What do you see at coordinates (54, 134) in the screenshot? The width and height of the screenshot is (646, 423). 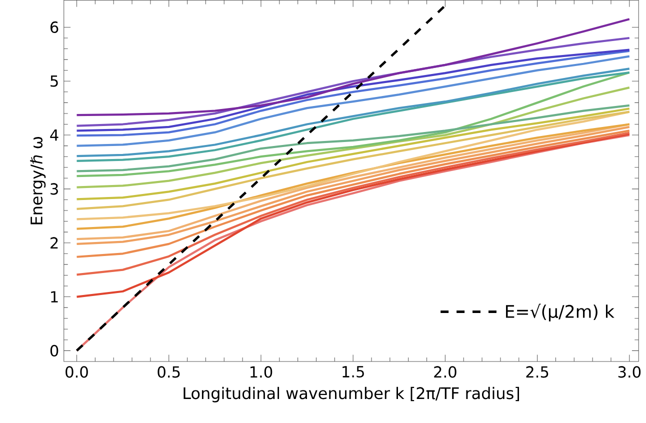 I see `y-tick-label: 4` at bounding box center [54, 134].